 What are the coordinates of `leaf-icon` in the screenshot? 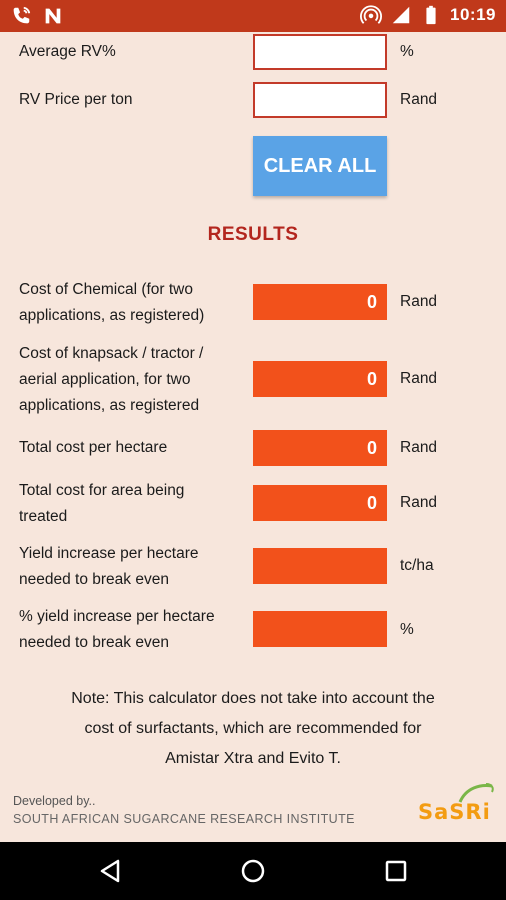 It's located at (476, 793).